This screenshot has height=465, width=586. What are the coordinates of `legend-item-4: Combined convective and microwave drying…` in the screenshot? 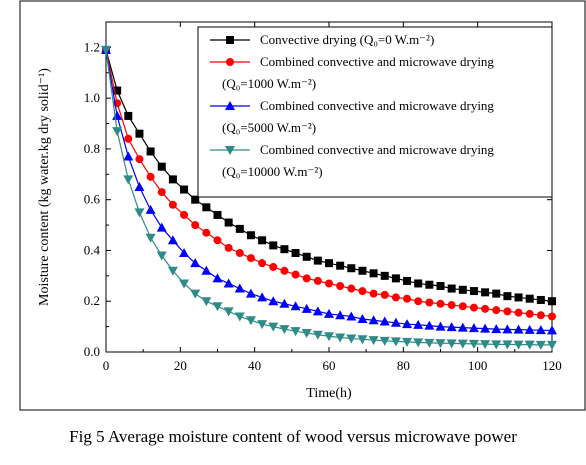 It's located at (352, 160).